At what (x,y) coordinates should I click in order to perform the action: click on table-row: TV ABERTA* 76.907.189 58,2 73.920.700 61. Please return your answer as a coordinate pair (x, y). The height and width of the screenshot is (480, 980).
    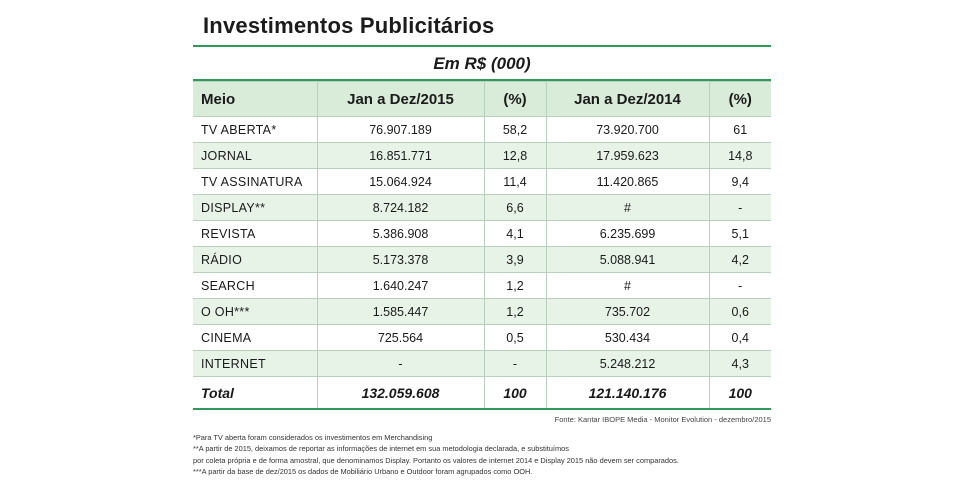
    Looking at the image, I should click on (482, 129).